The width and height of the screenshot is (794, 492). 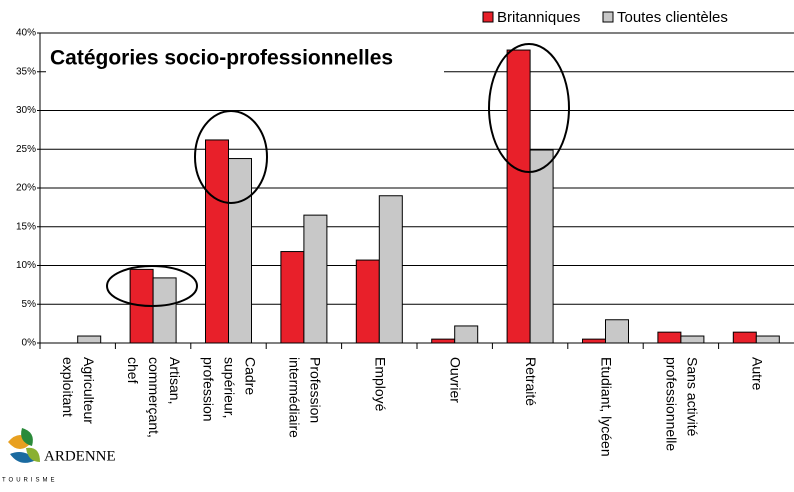 I want to click on x-tick-label: Etudiant, lycéen, so click(x=607, y=407).